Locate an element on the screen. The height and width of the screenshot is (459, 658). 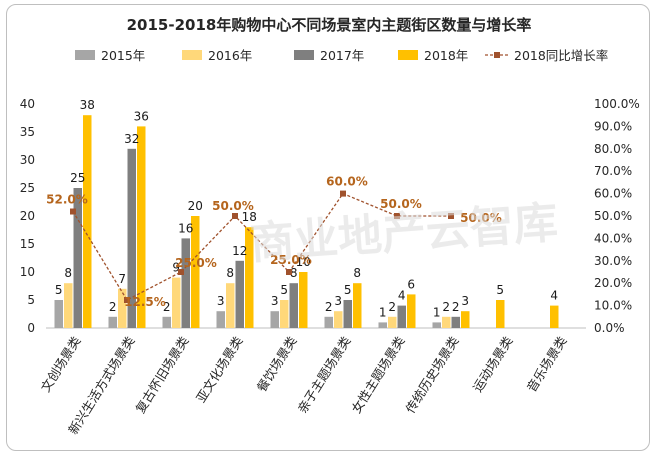
bar-label-3-2: 20 is located at coordinates (195, 206).